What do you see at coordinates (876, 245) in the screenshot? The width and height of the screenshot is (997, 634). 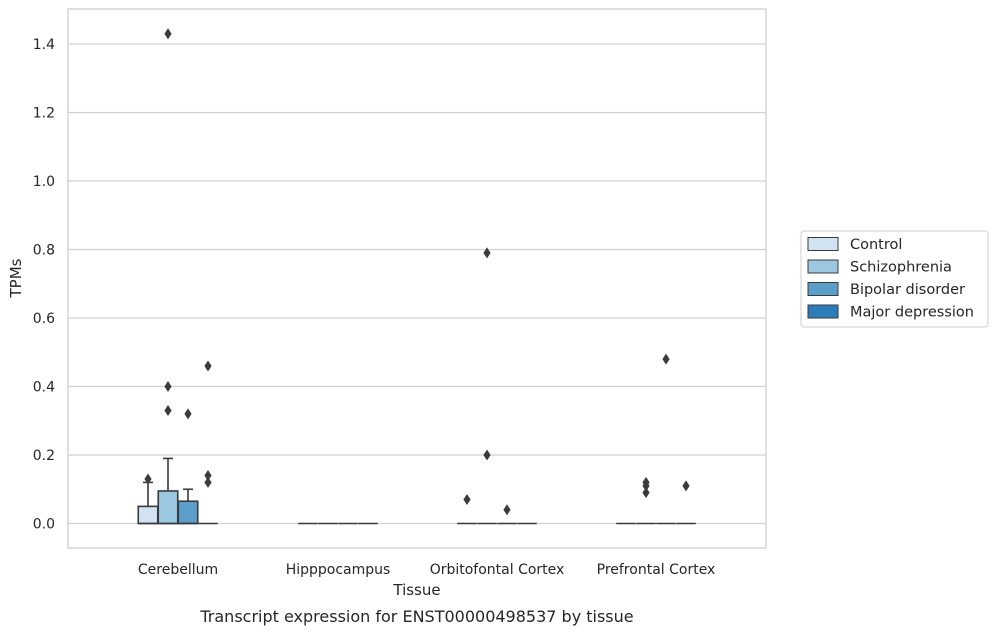 I see `legend-label: Control` at bounding box center [876, 245].